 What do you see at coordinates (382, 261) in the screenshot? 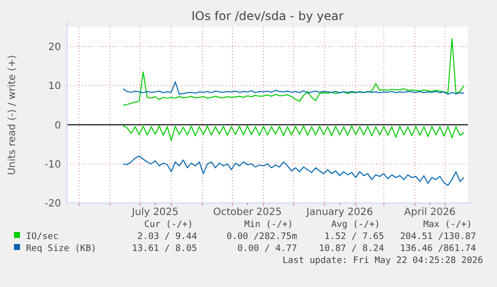
I see `text: Last update: Fri May 22 04:25:28 2026` at bounding box center [382, 261].